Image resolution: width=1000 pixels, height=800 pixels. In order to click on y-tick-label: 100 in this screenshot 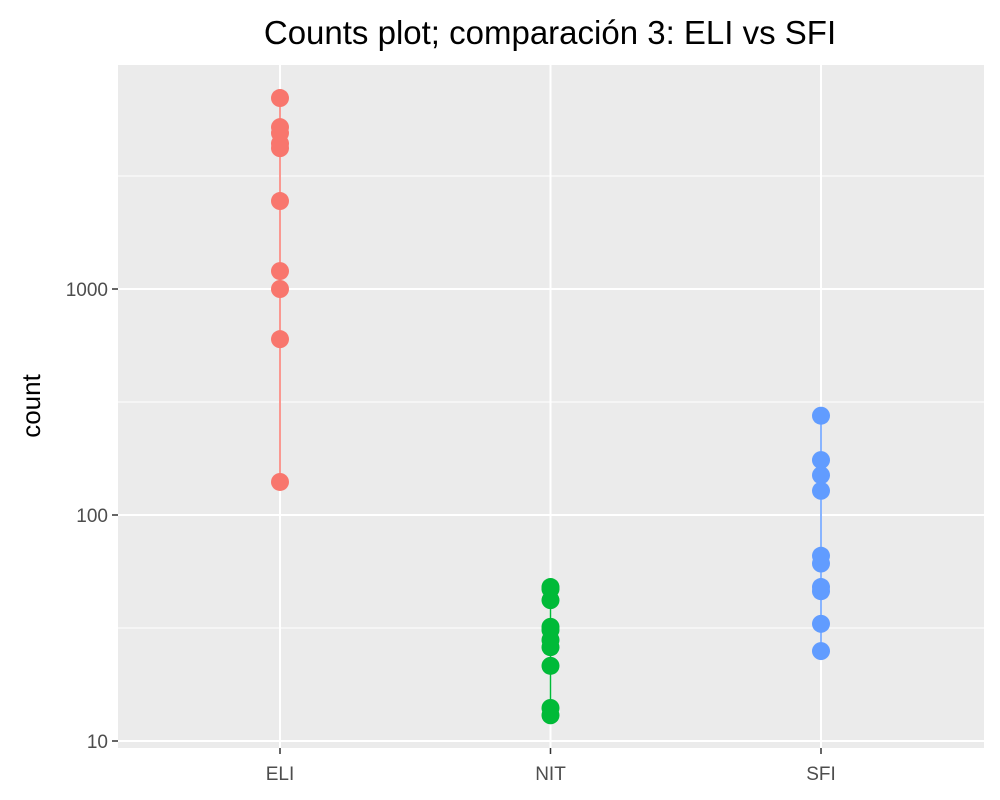, I will do `click(92, 516)`.